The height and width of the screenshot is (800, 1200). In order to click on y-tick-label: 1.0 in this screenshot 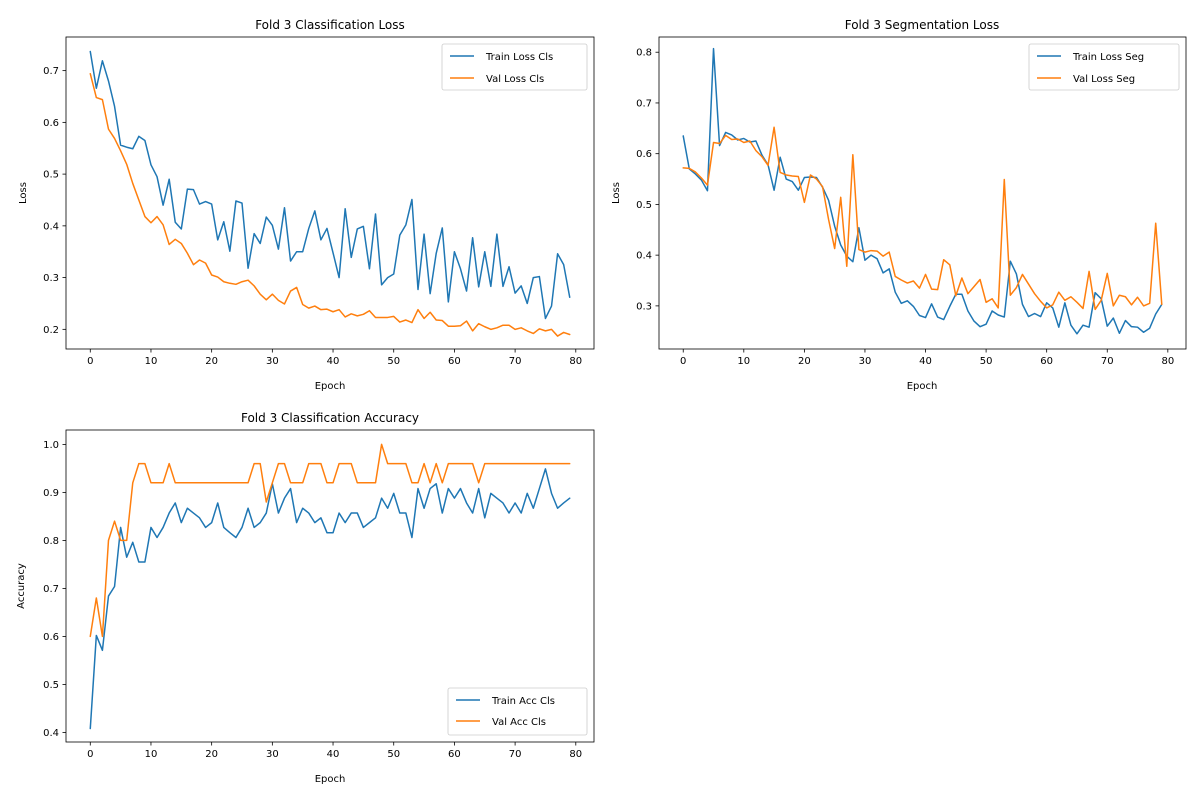, I will do `click(51, 445)`.